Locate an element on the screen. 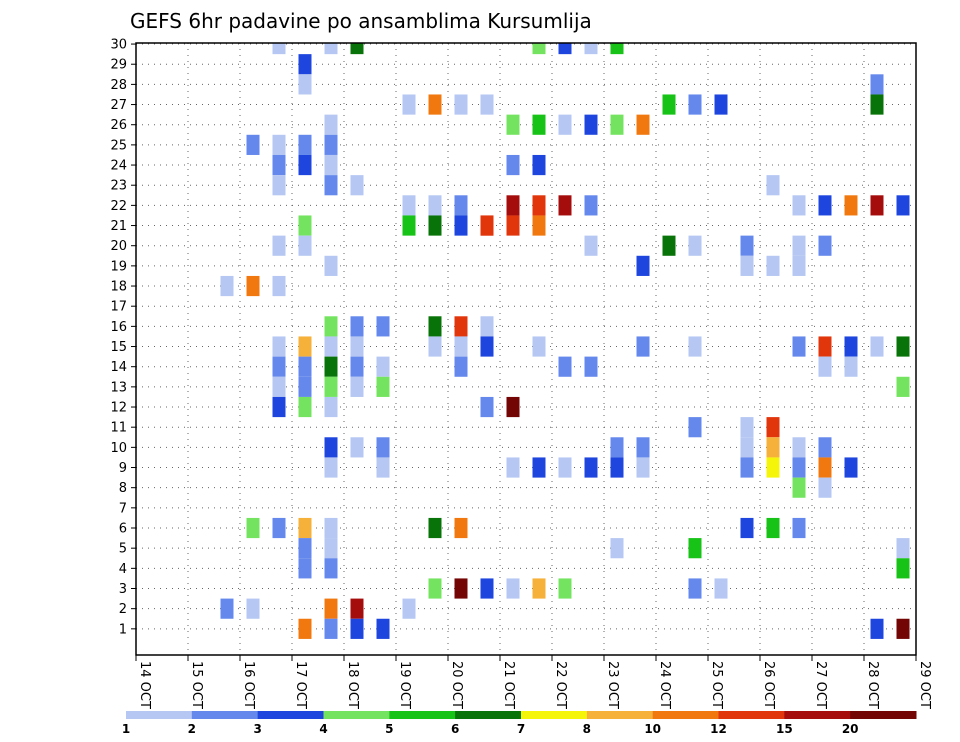 The height and width of the screenshot is (742, 960). y-tick-label: 9 is located at coordinates (123, 468).